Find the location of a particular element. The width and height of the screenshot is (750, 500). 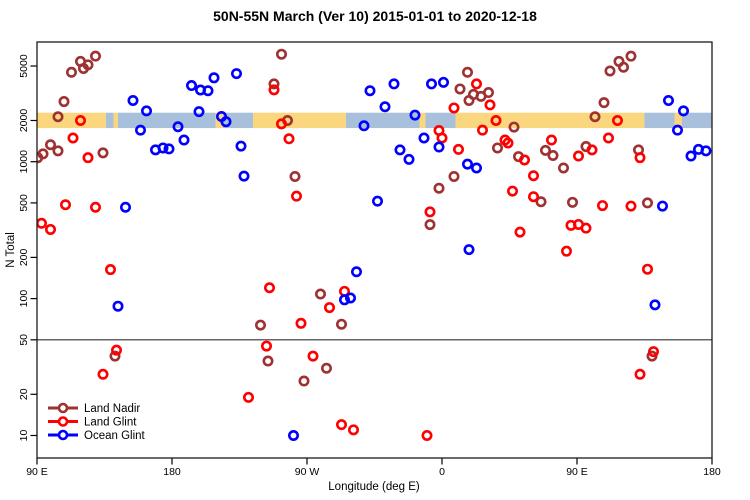

y-tick-label: 200 is located at coordinates (24, 257).